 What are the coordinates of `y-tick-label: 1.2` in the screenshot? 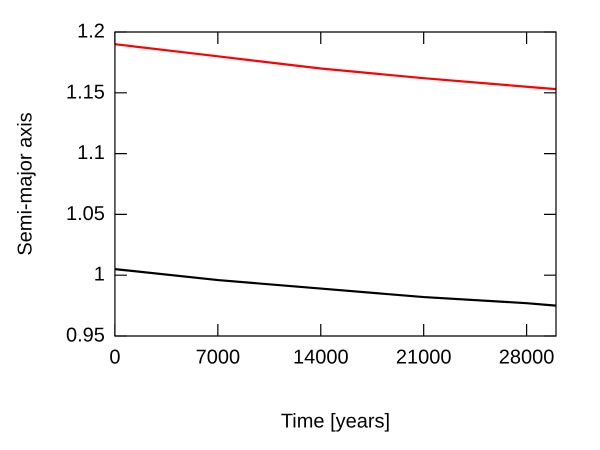 It's located at (91, 31).